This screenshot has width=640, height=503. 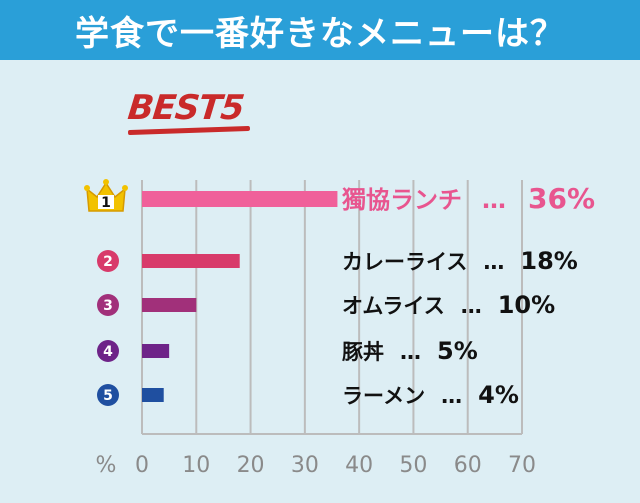 I want to click on bar-label: 獨協ランチ … 36%, so click(x=468, y=198).